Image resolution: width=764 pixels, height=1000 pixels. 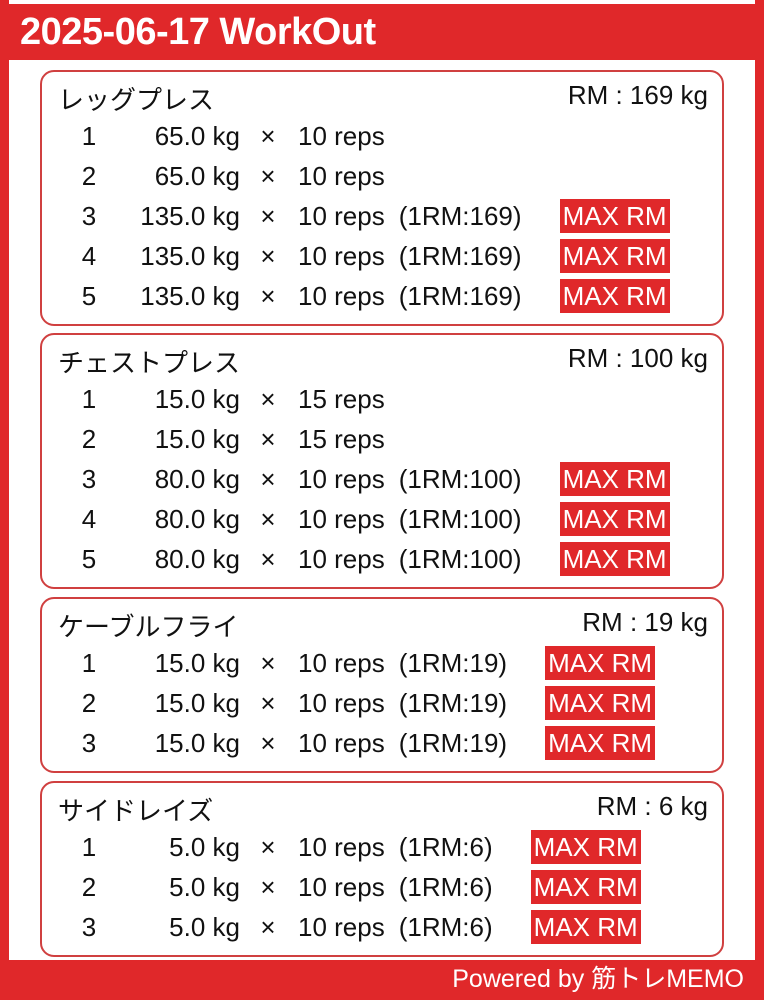 I want to click on set-row: 4 135.0 kg × 10 reps (1RM:169) MAX RM, so click(x=382, y=256).